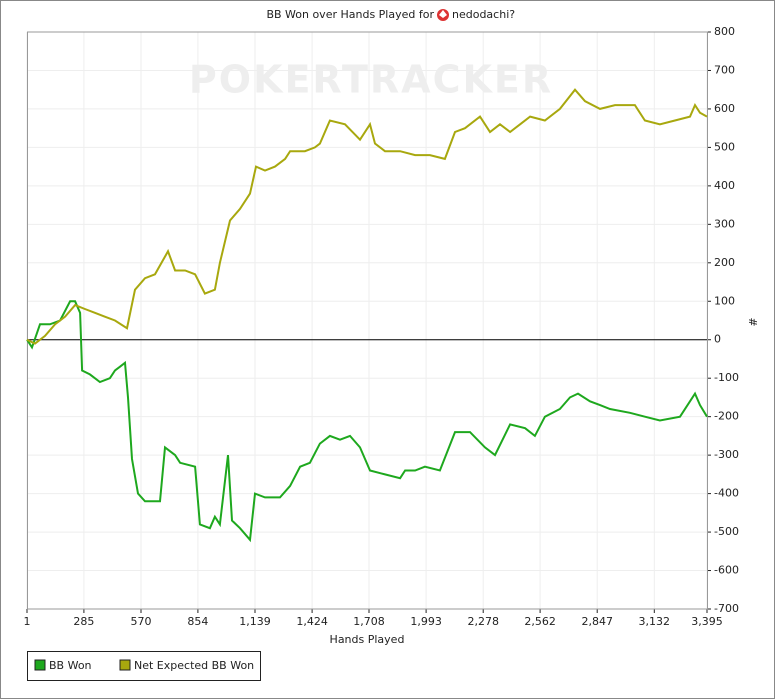 The width and height of the screenshot is (775, 699). I want to click on legend, so click(144, 666).